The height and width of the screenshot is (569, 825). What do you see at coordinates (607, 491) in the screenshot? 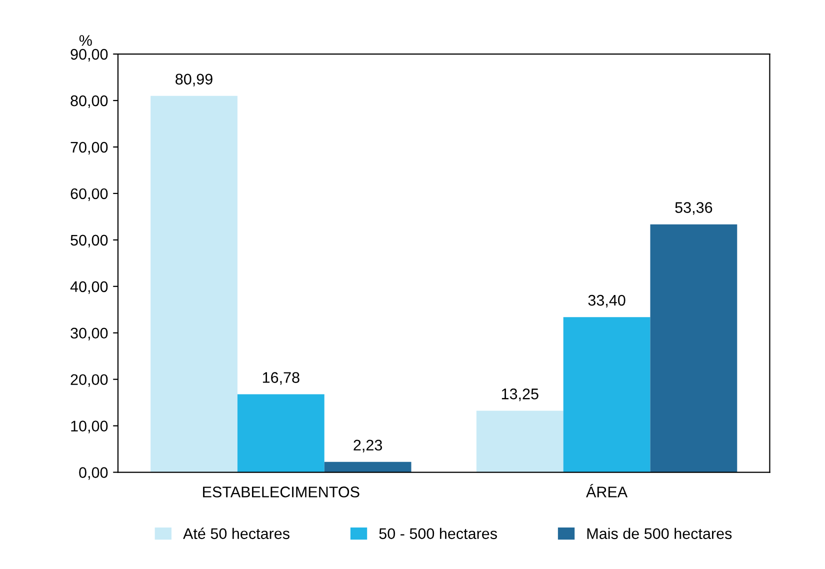
I see `x-tick-label: ÁREA` at bounding box center [607, 491].